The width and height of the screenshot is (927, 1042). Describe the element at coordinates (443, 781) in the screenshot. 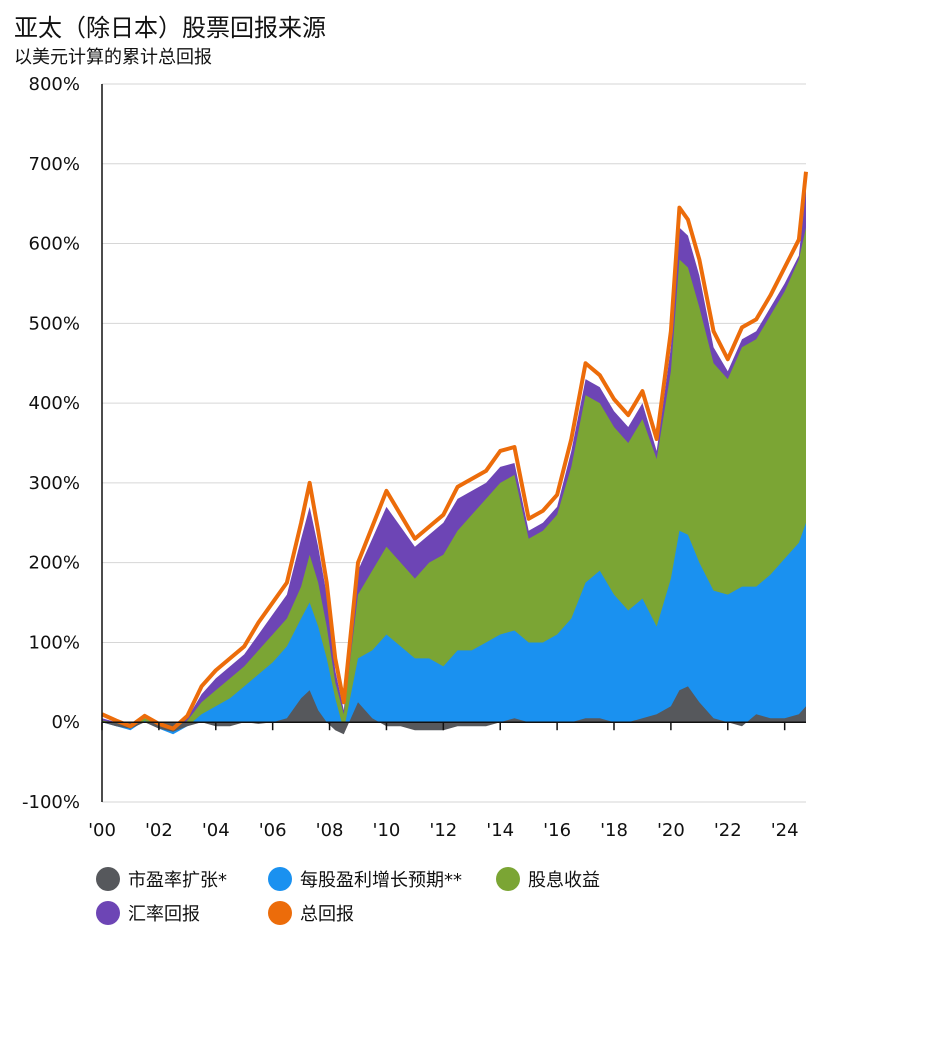

I see `x-axis-ticks: '00 '02 '04 '06 '08 '10 '12 '14 '16 '18 '20 '22 '24` at that location.